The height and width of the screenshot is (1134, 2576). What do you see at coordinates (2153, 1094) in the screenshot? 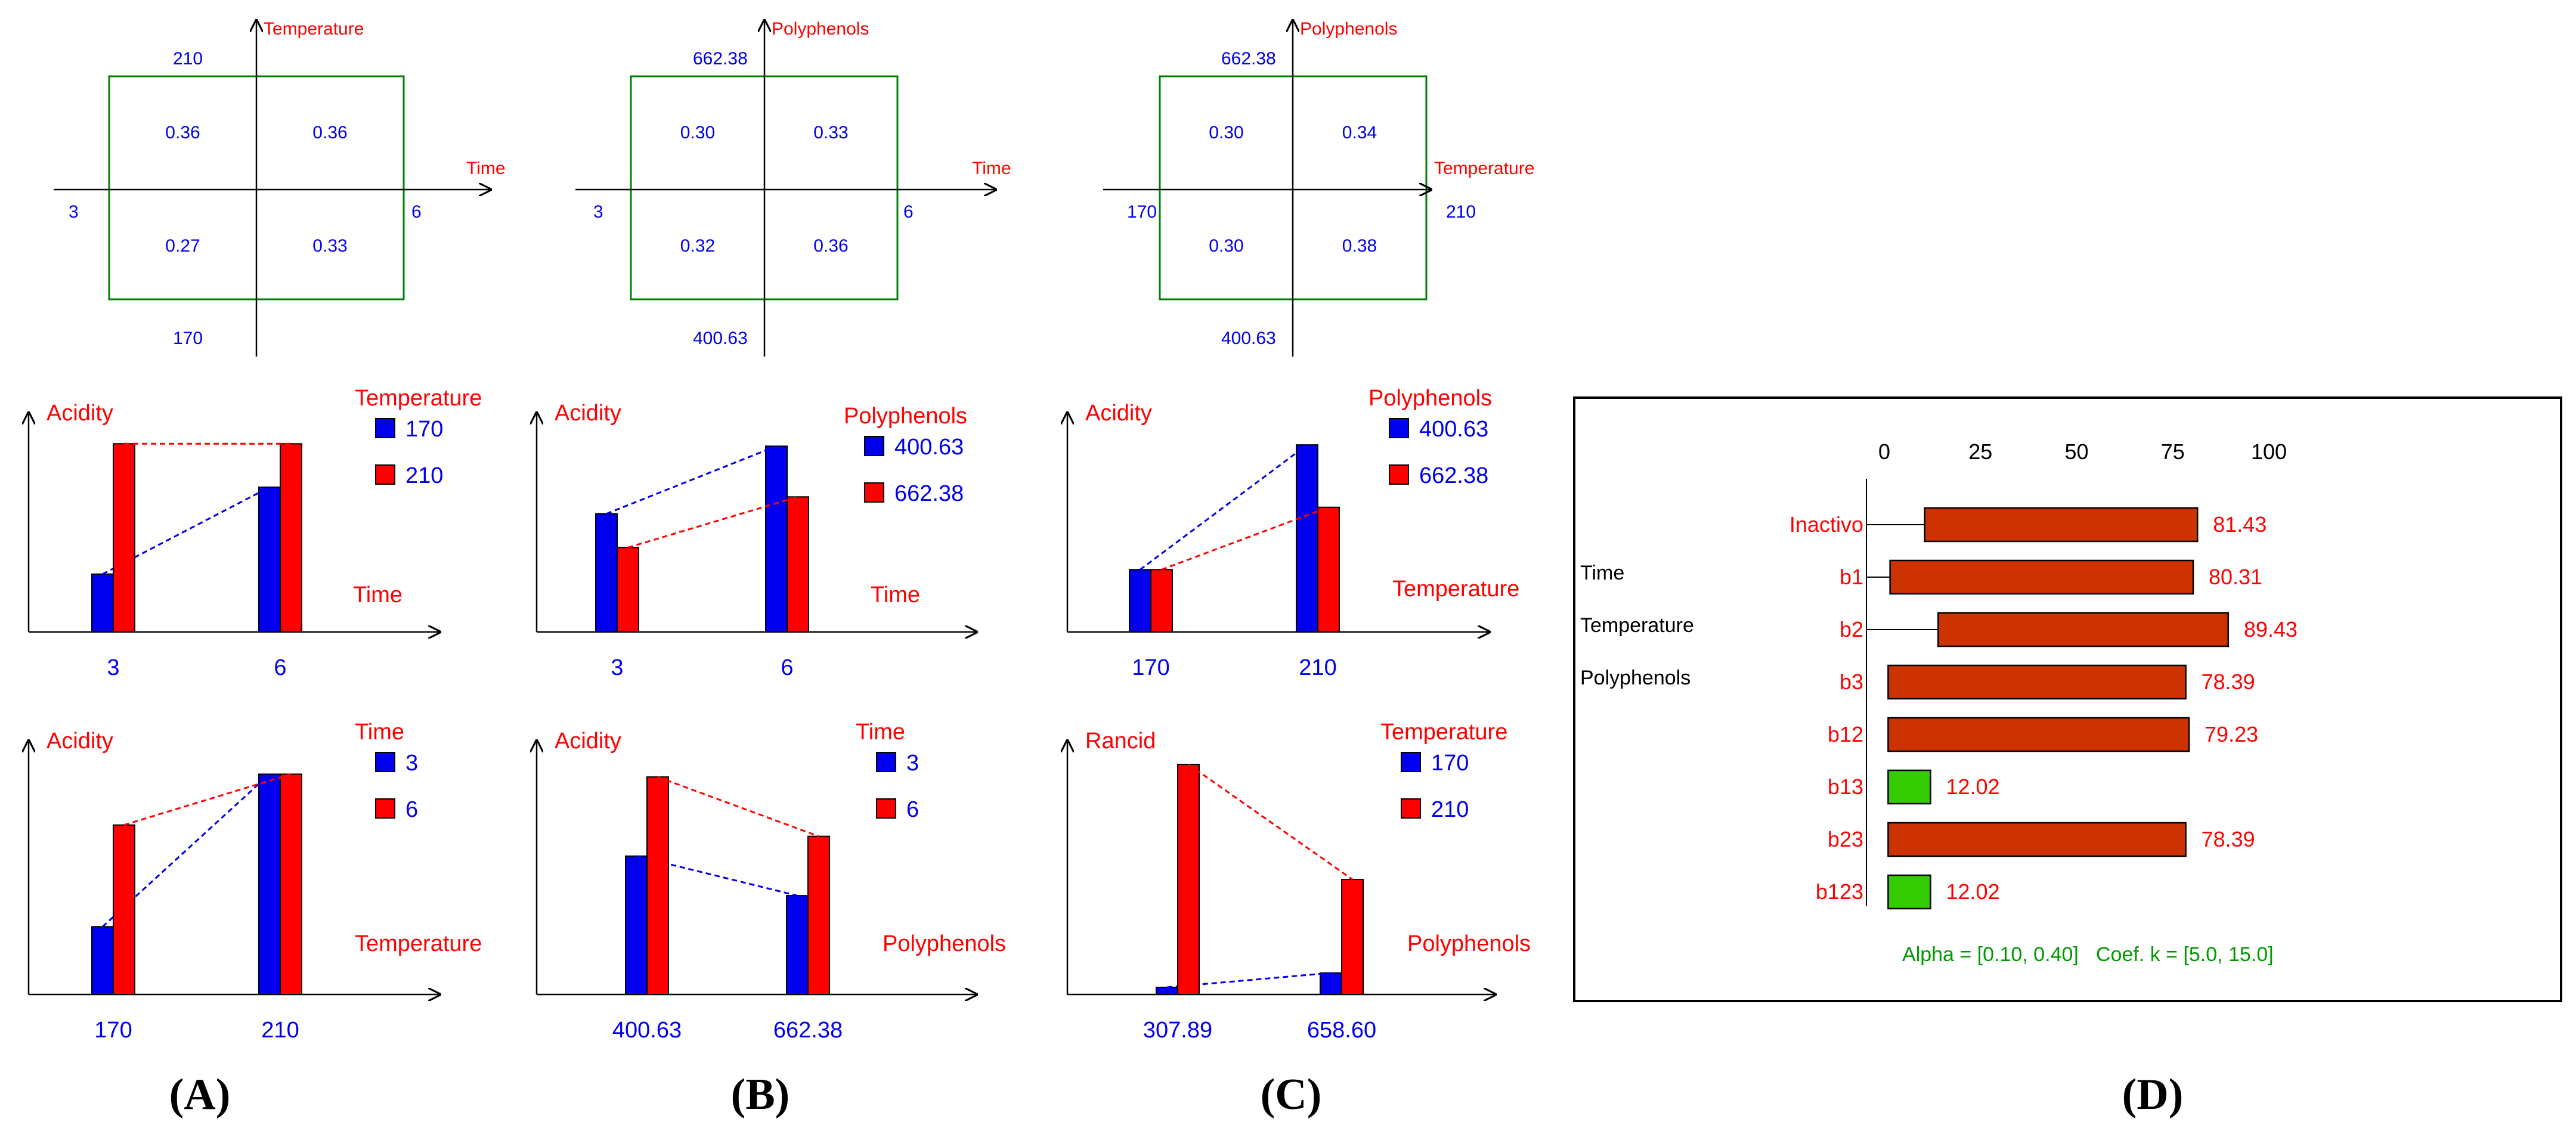
I see `panel-letter: (D)` at bounding box center [2153, 1094].